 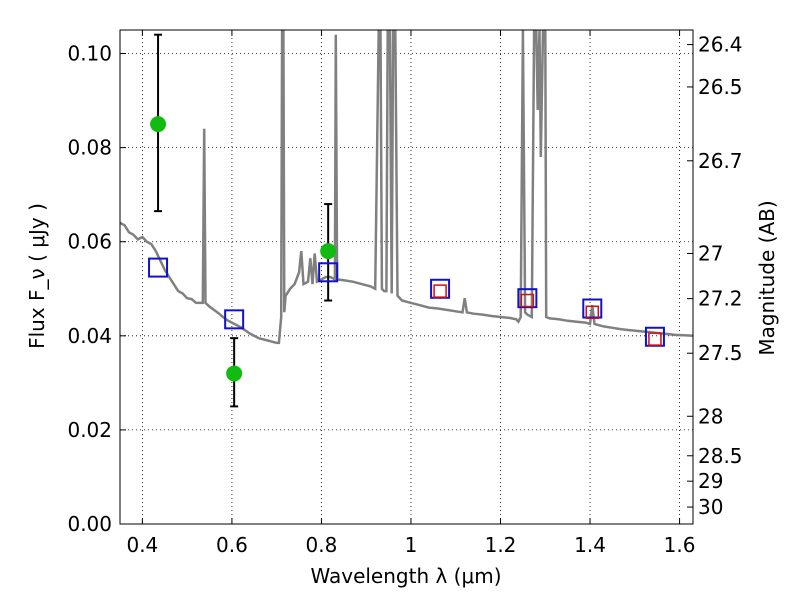 What do you see at coordinates (89, 430) in the screenshot?
I see `y-tick-label: 0.02` at bounding box center [89, 430].